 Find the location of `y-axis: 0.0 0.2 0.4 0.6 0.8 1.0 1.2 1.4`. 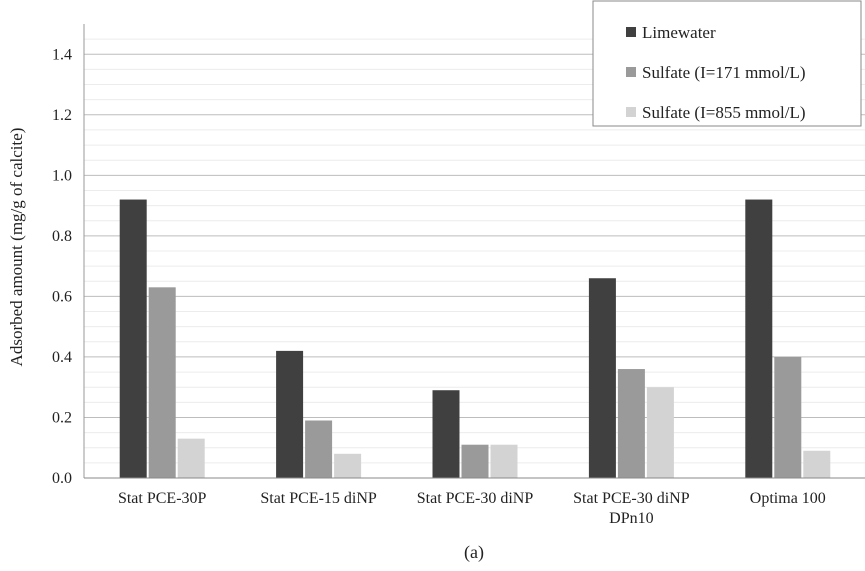

y-axis: 0.0 0.2 0.4 0.6 0.8 1.0 1.2 1.4 is located at coordinates (68, 255).